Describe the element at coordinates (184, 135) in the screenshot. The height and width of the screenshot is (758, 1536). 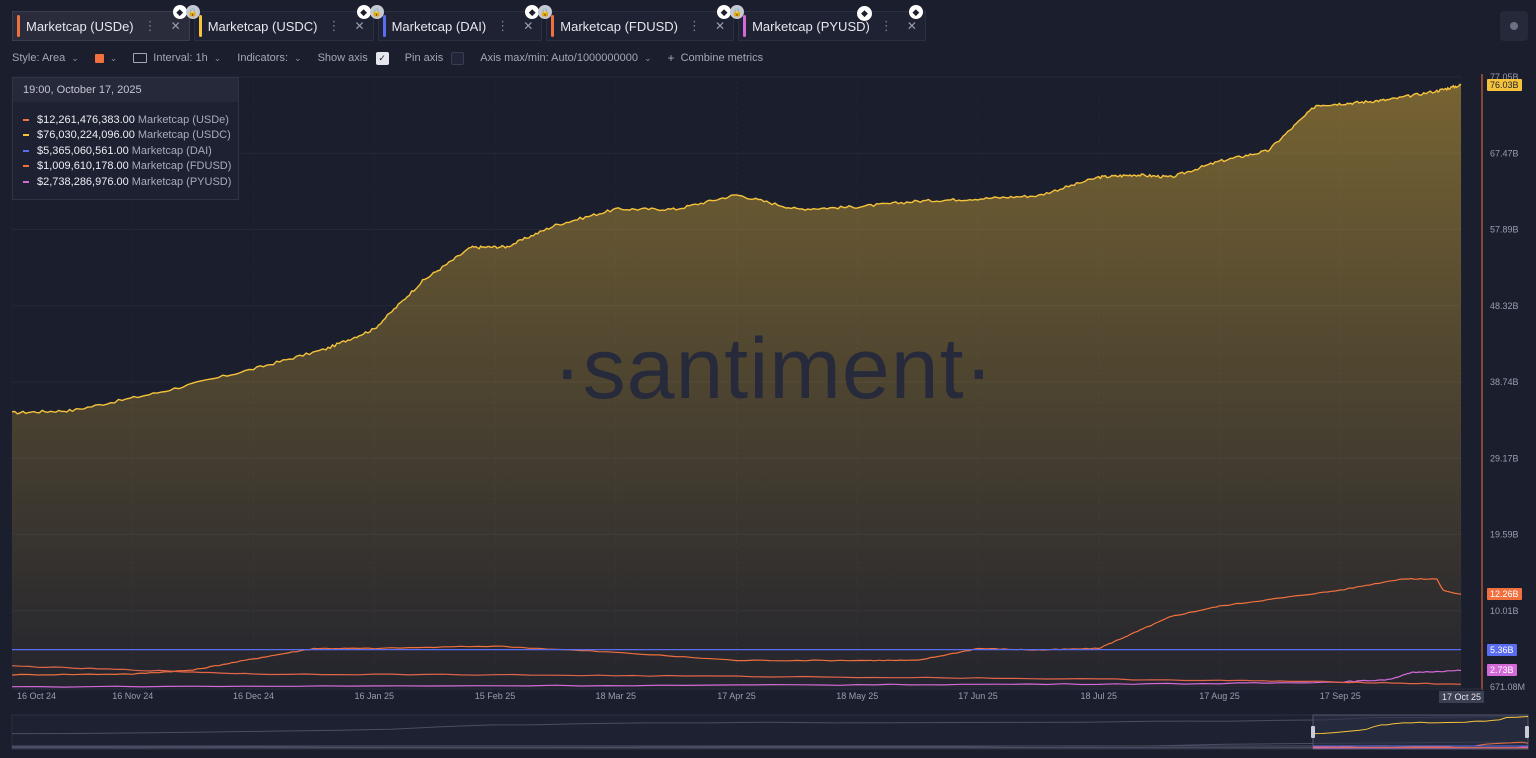
I see `tooltip-series-name: Marketcap (USDC)` at that location.